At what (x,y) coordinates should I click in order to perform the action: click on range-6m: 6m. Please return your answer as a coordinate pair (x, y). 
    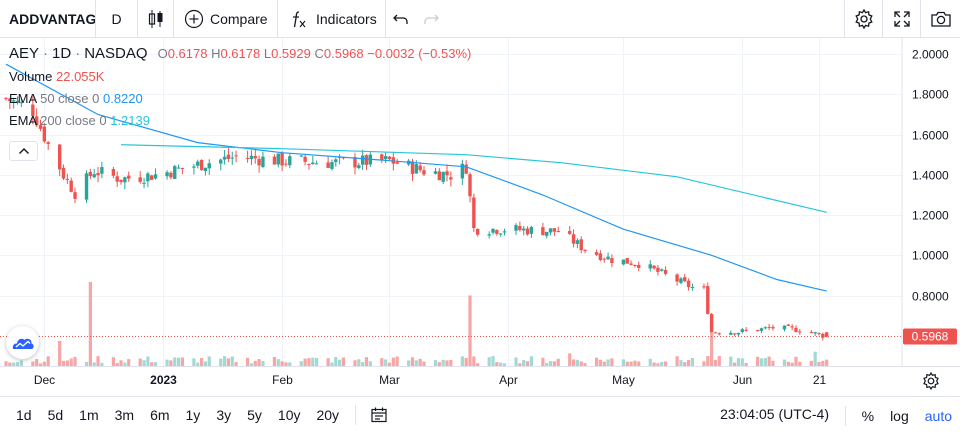
    Looking at the image, I should click on (160, 415).